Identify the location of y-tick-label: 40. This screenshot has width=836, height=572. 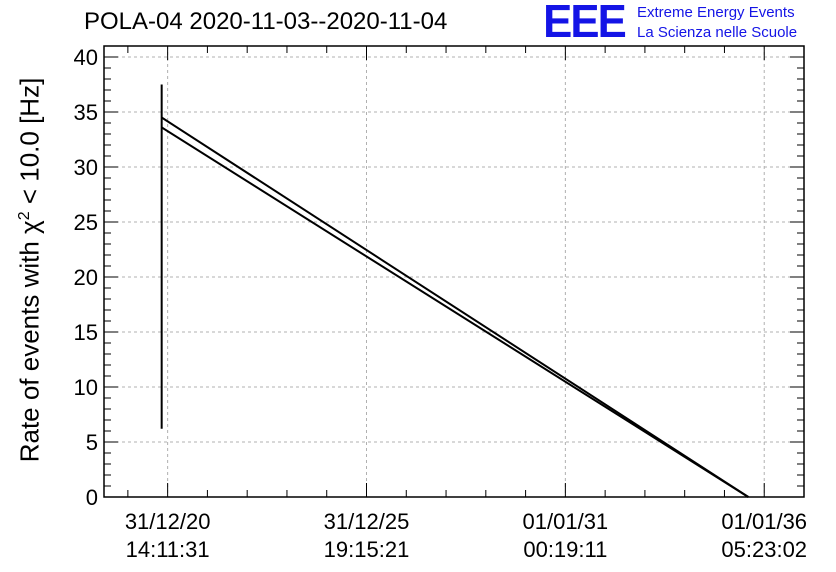
(86, 57).